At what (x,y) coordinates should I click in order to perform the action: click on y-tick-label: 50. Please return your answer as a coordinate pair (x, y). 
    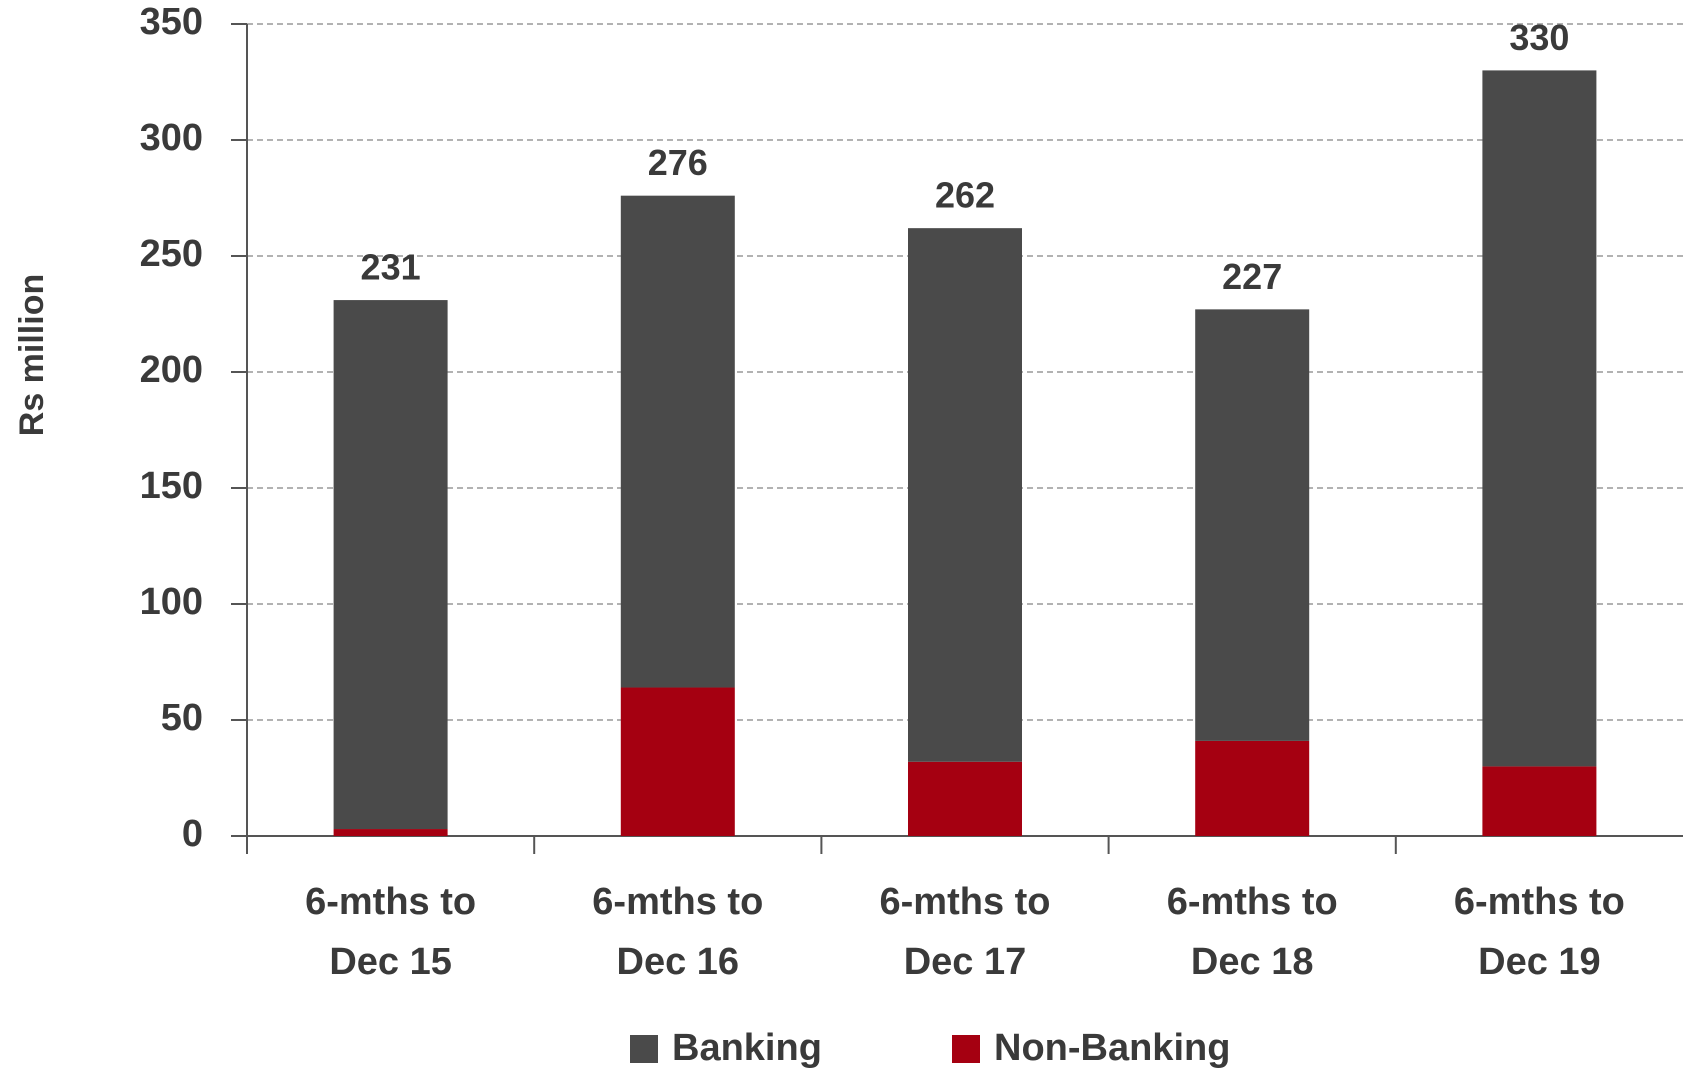
    Looking at the image, I should click on (182, 718).